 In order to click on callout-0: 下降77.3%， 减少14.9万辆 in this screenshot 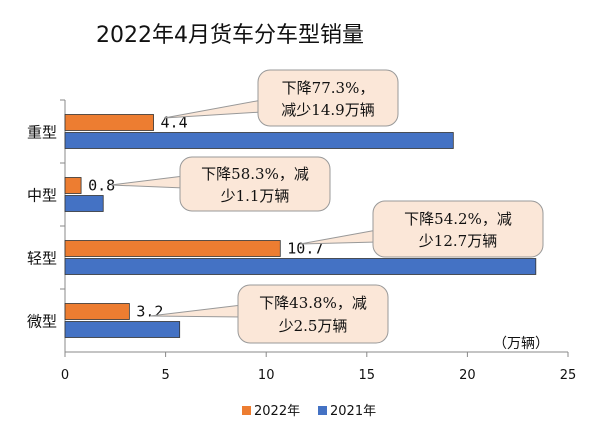, I will do `click(281, 98)`.